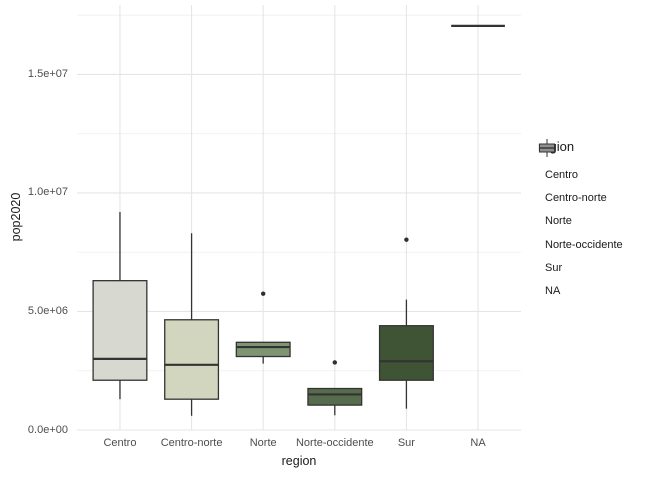  Describe the element at coordinates (191, 443) in the screenshot. I see `x-tick-label: Centro-norte` at that location.